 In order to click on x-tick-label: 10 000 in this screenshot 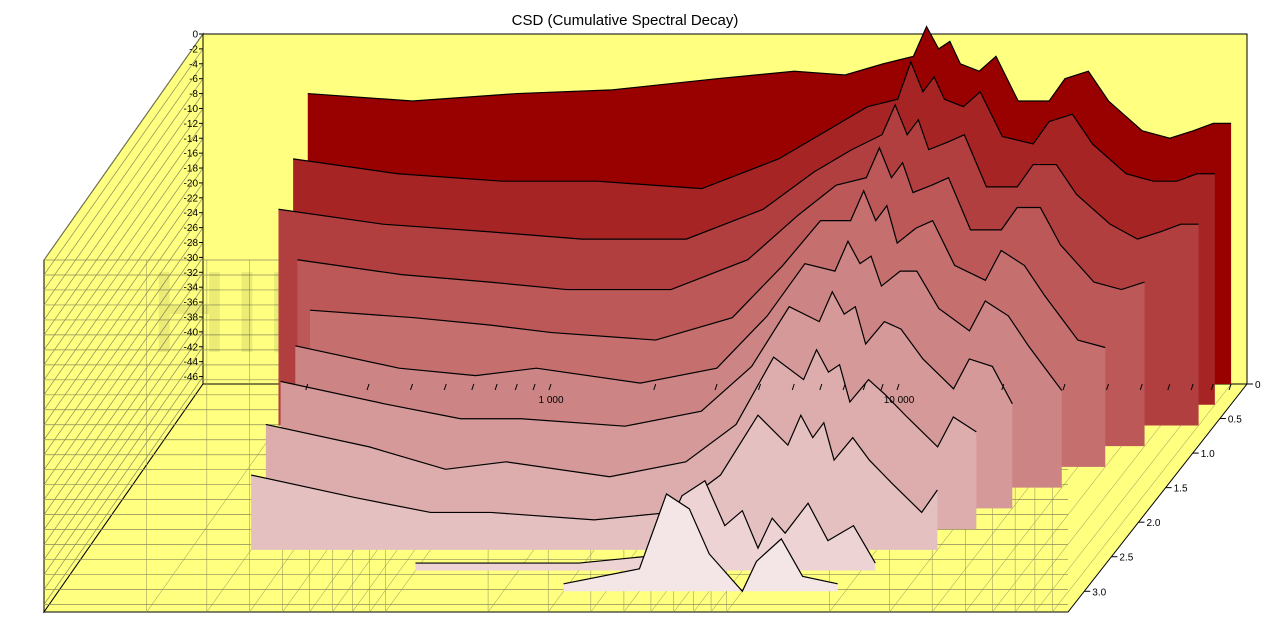, I will do `click(899, 400)`.